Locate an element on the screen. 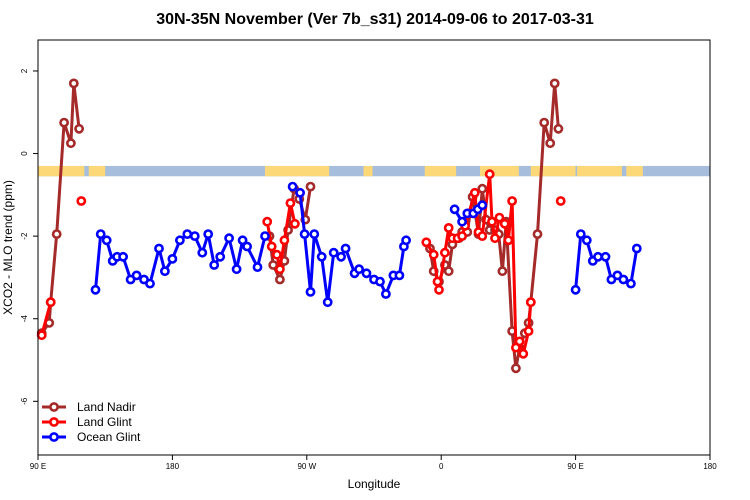 The width and height of the screenshot is (750, 500). land-ocean-band is located at coordinates (374, 171).